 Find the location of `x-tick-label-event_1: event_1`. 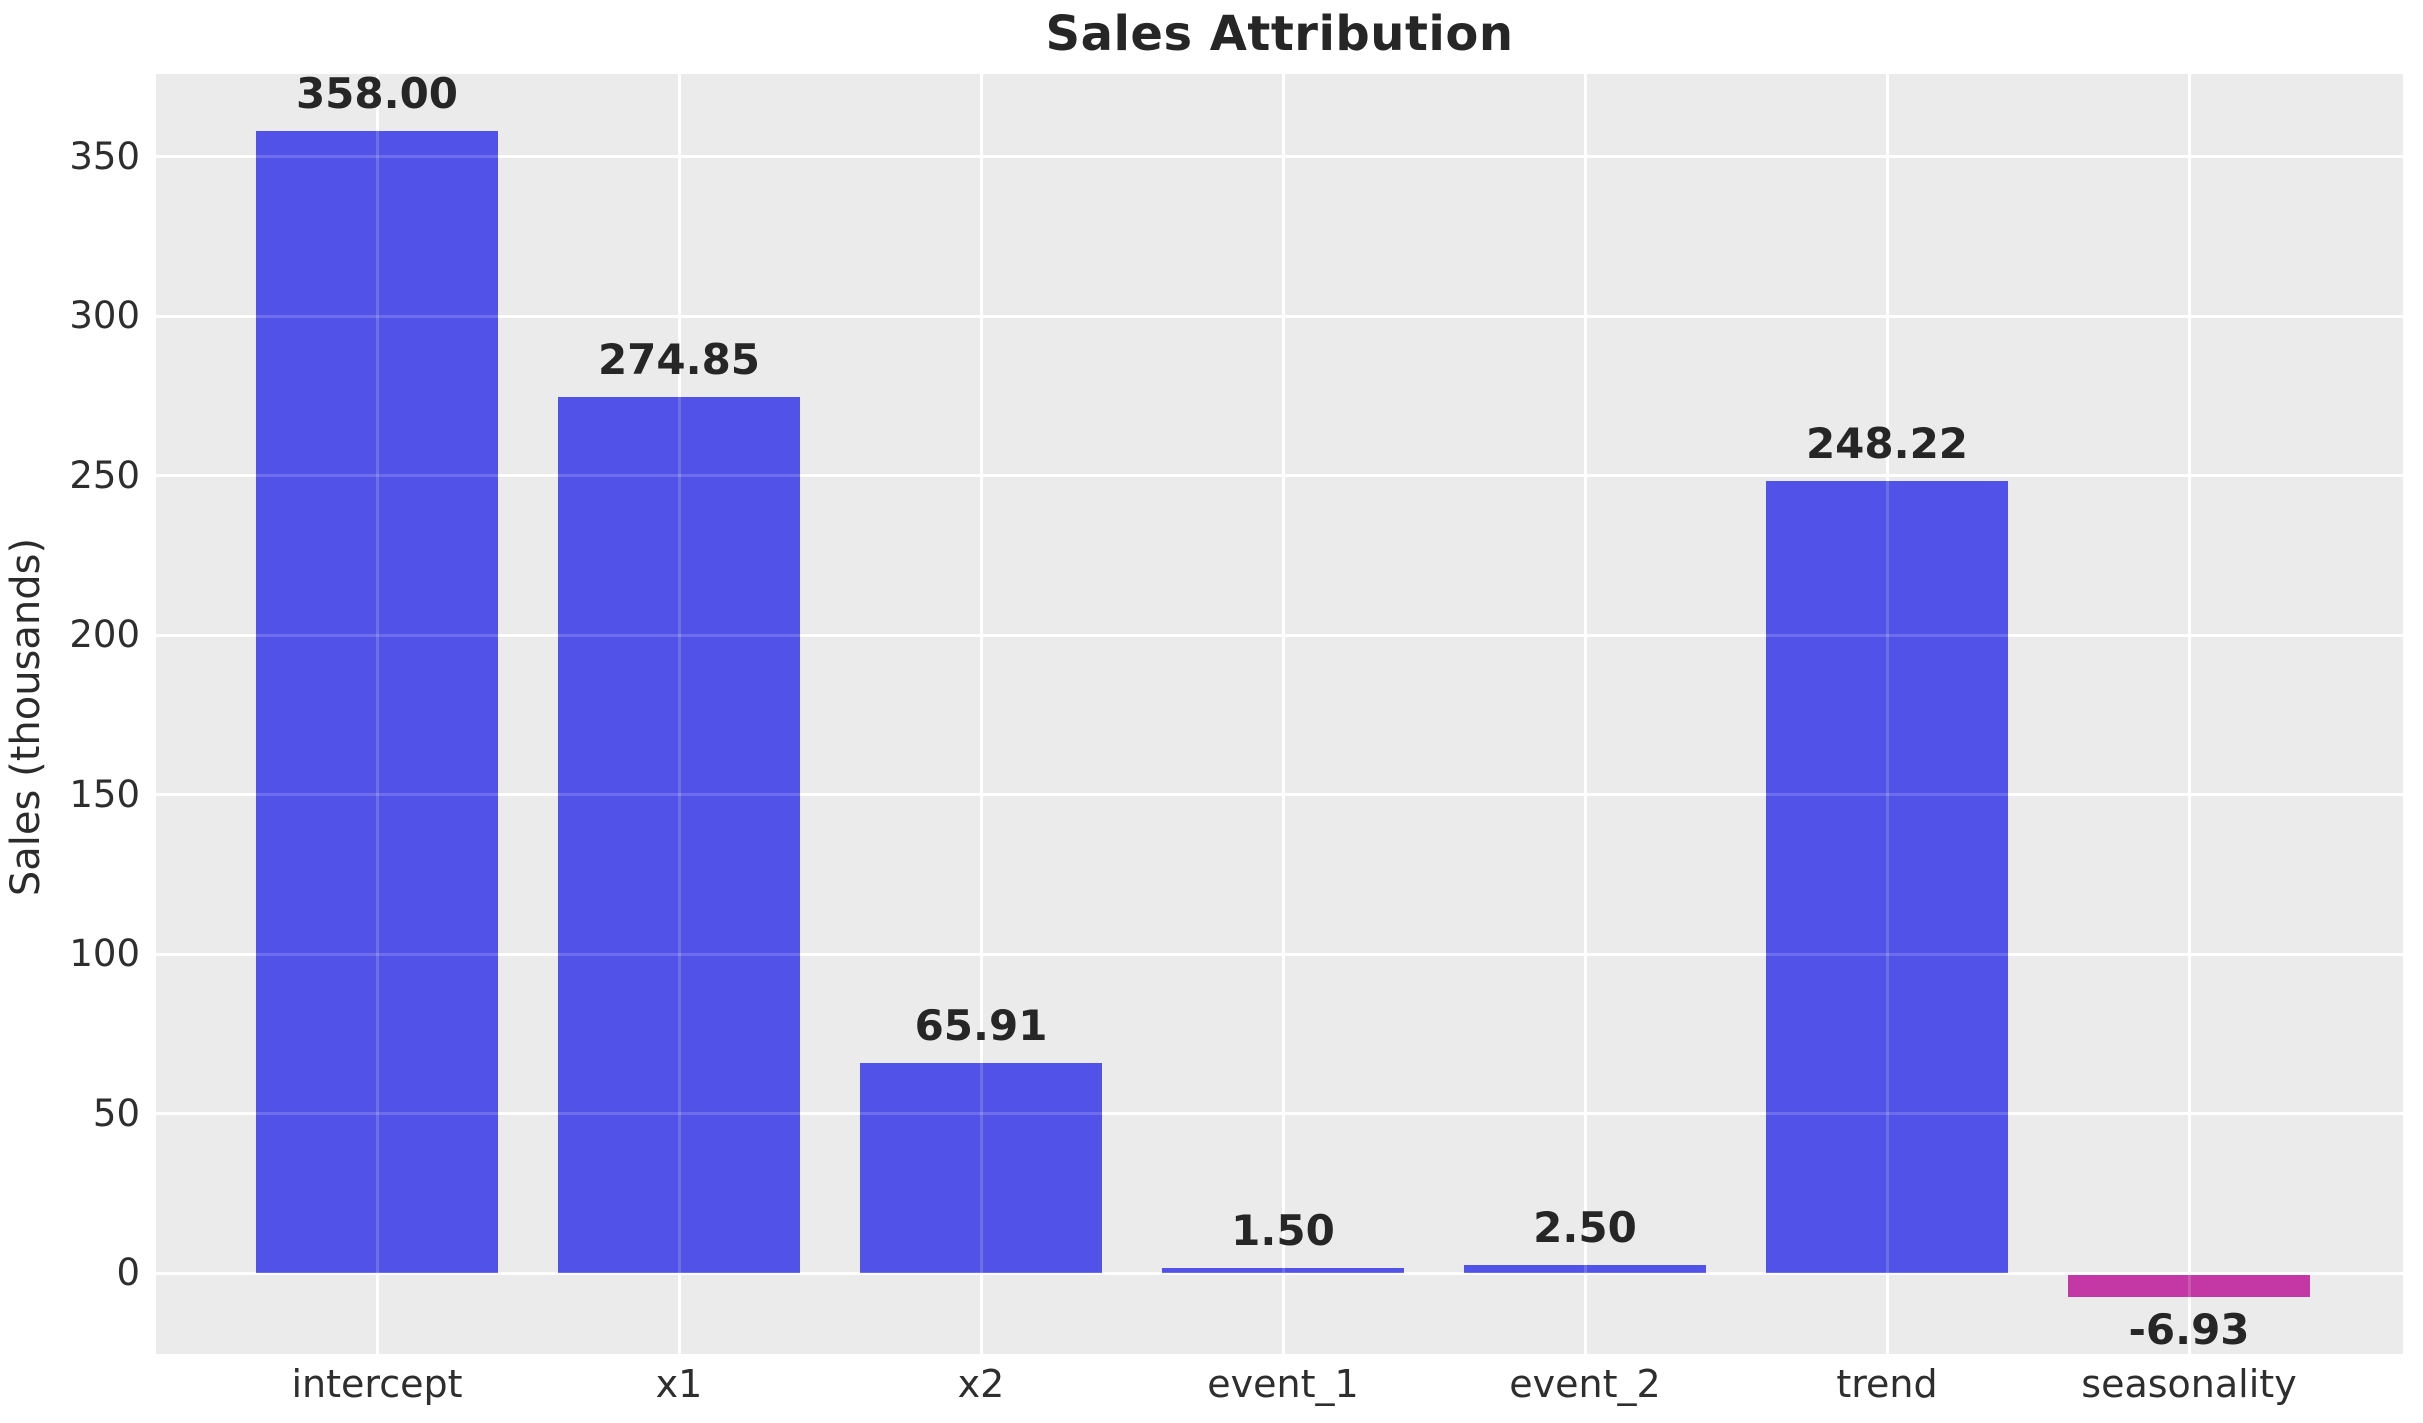

x-tick-label-event_1: event_1 is located at coordinates (1283, 1384).